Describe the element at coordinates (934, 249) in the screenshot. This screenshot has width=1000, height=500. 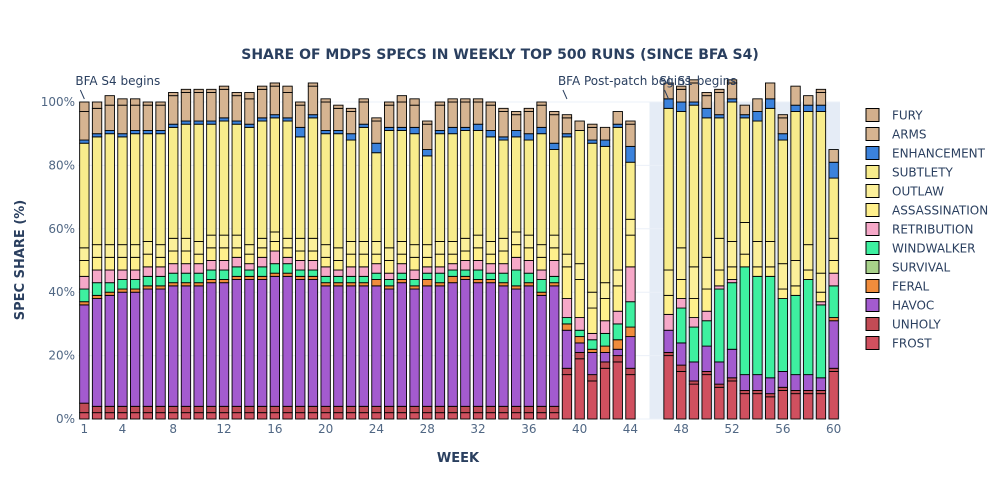
I see `legend-label: WINDWALKER` at that location.